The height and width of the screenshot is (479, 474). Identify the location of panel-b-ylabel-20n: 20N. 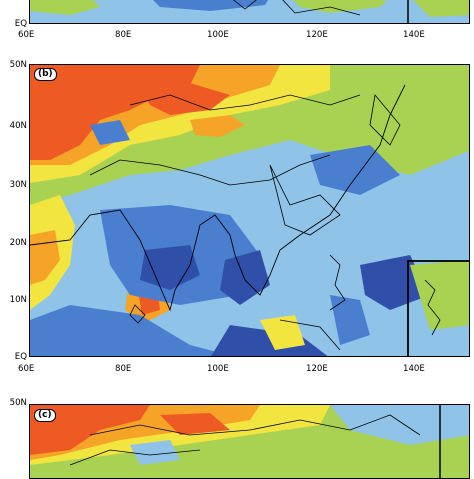
(18, 243).